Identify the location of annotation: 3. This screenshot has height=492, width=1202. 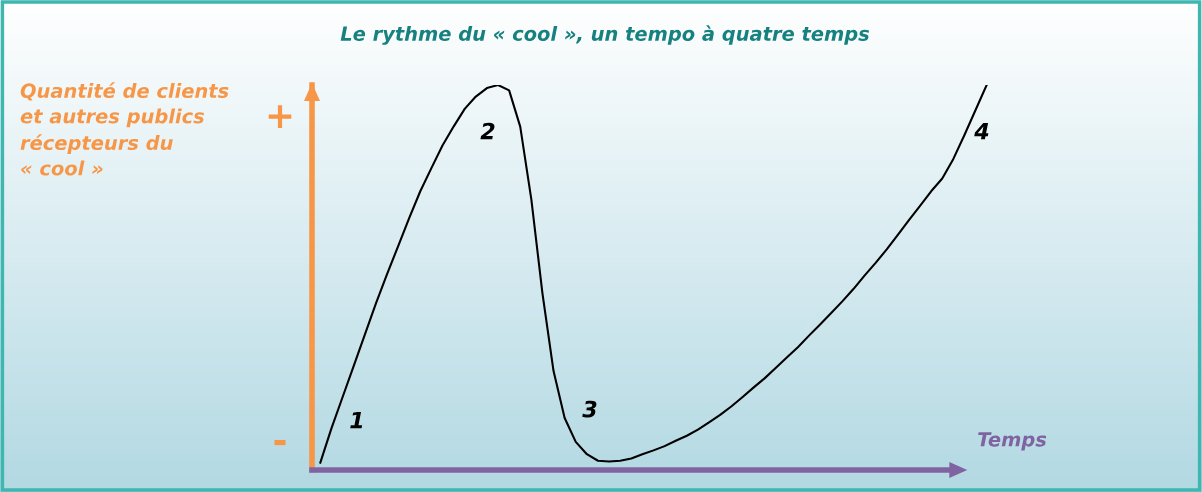
(589, 409).